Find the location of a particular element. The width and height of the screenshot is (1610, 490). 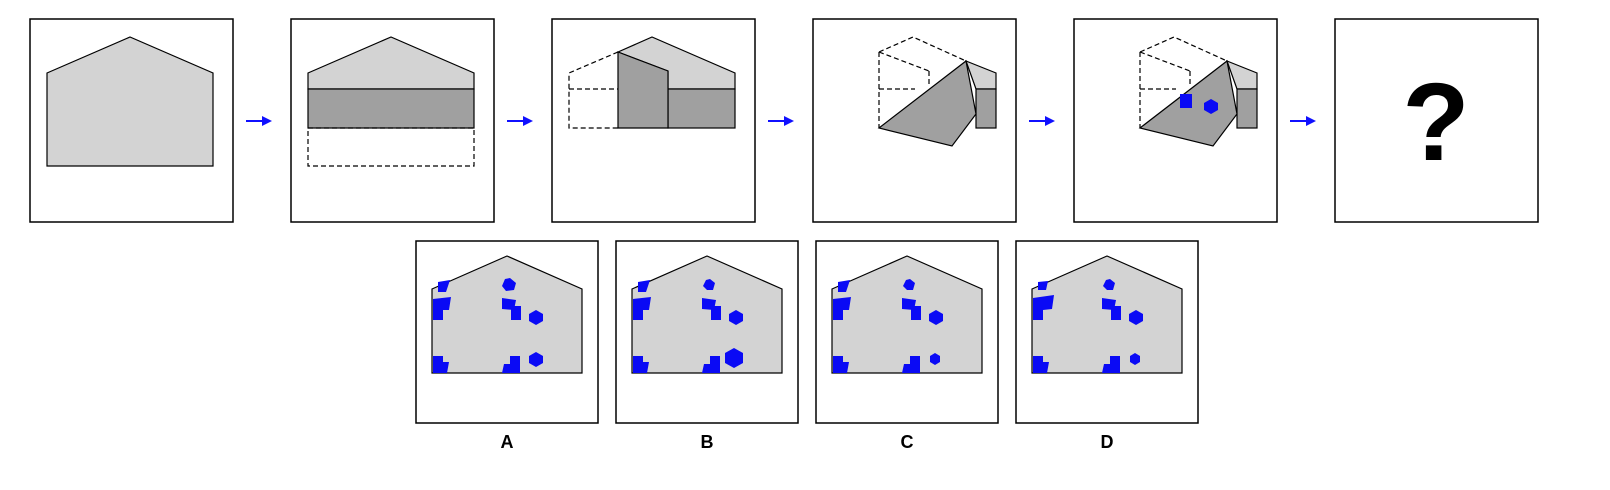

option-c: C is located at coordinates (907, 346).